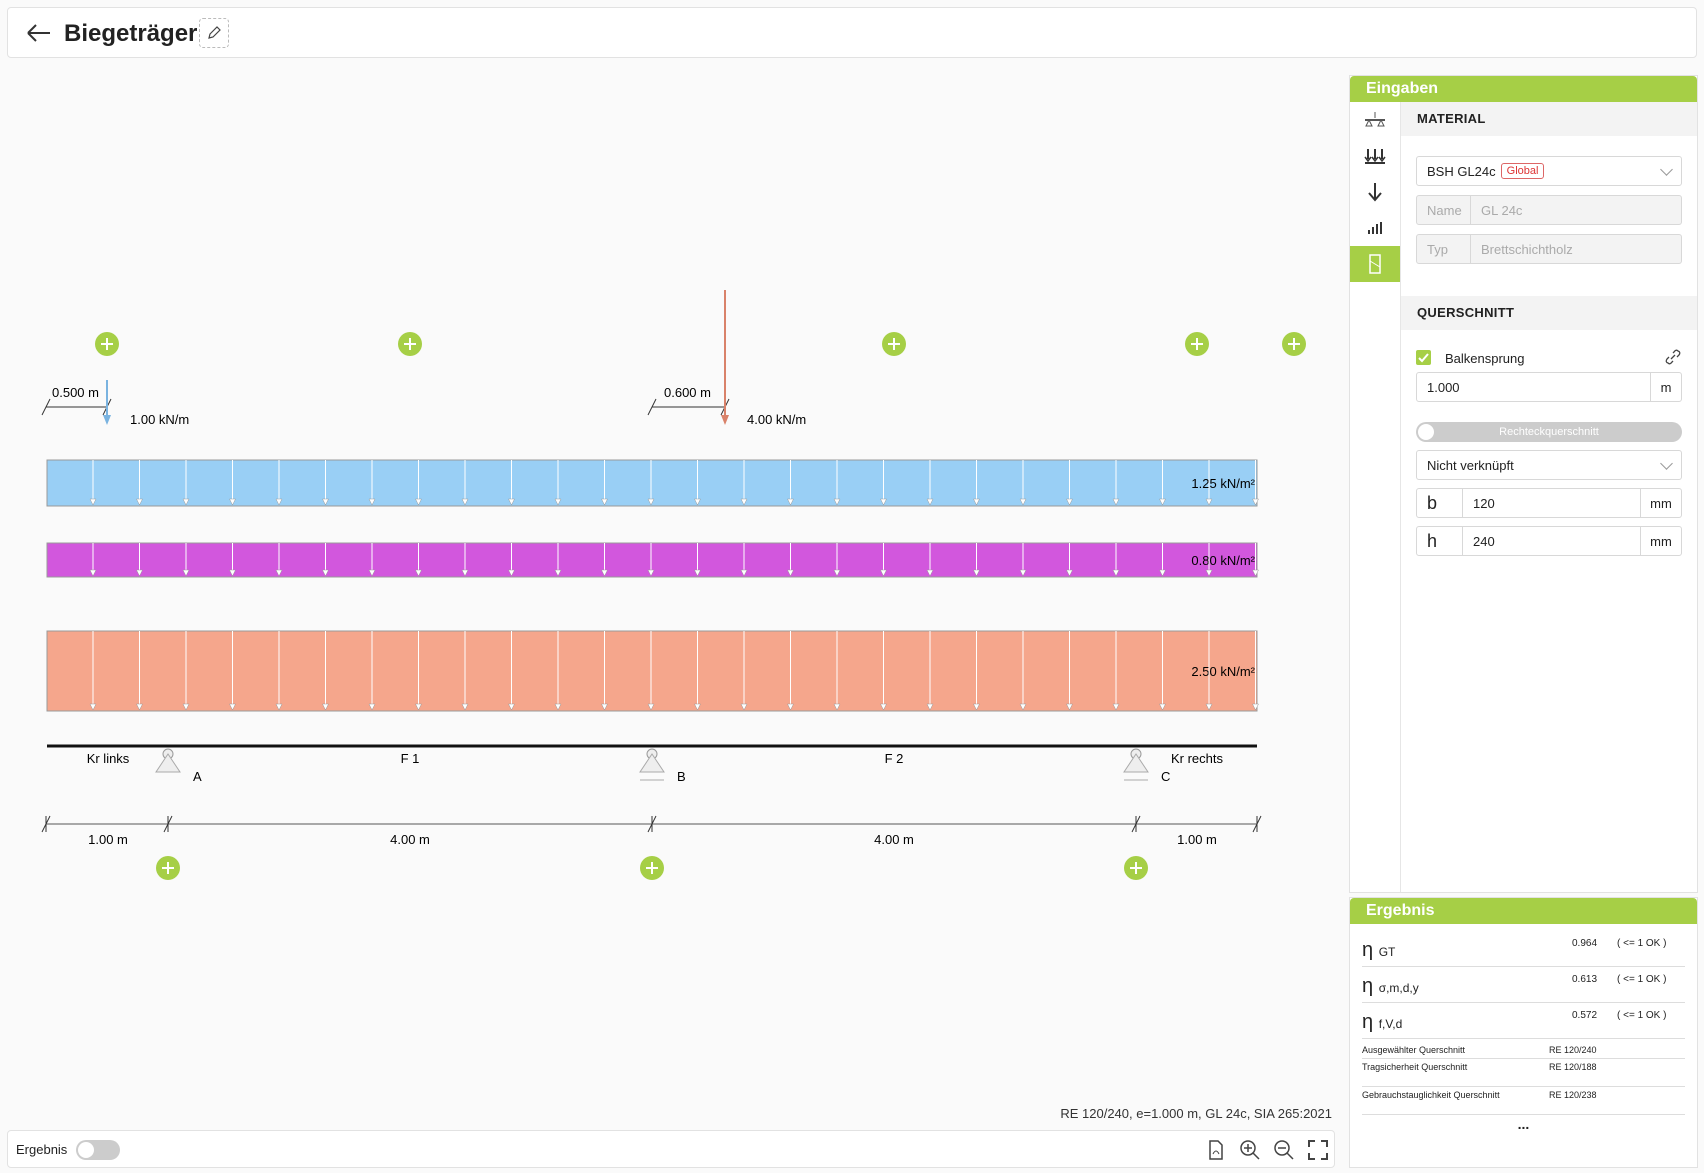  What do you see at coordinates (651, 831) in the screenshot?
I see `dimension-line: 1.00 m 4.00 m 4.00 m 1.00 m` at bounding box center [651, 831].